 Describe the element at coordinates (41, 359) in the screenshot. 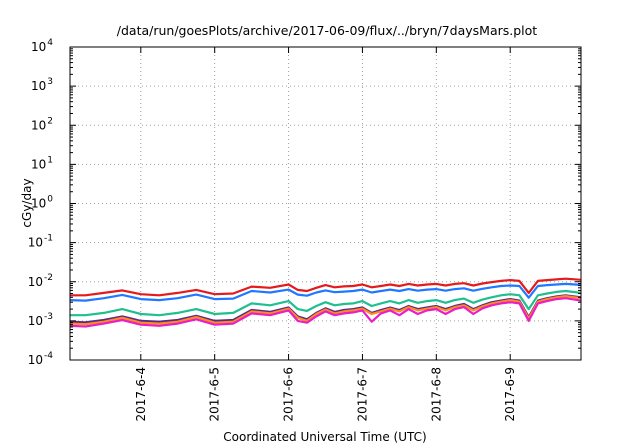

I see `y-tick-label: 10⁻⁴` at that location.